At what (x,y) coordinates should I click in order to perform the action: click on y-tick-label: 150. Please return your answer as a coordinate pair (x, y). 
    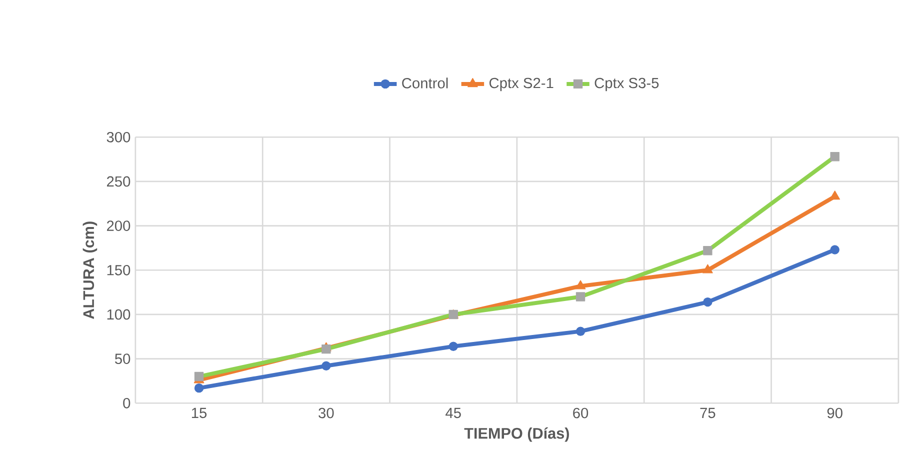
    Looking at the image, I should click on (118, 270).